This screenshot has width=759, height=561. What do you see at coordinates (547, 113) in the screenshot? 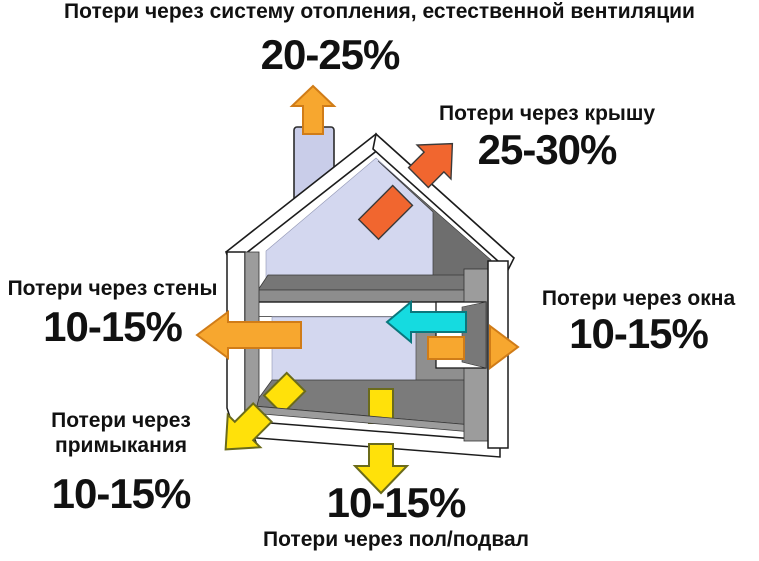
I see `roof-loss-label: Потери через крышу` at bounding box center [547, 113].